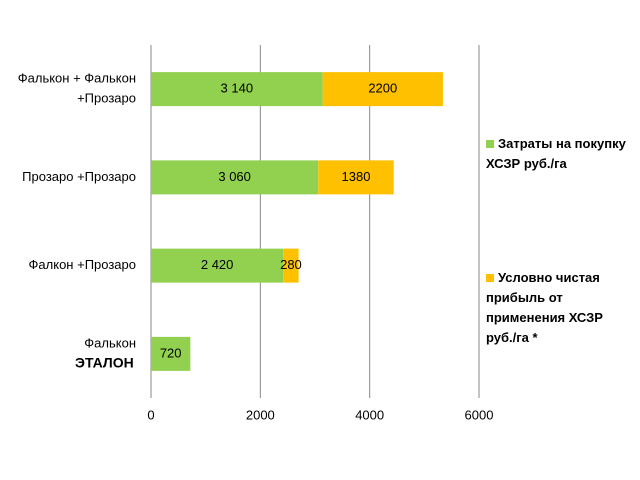 This screenshot has height=480, width=640. What do you see at coordinates (479, 414) in the screenshot?
I see `x-tick-label: 6000` at bounding box center [479, 414].